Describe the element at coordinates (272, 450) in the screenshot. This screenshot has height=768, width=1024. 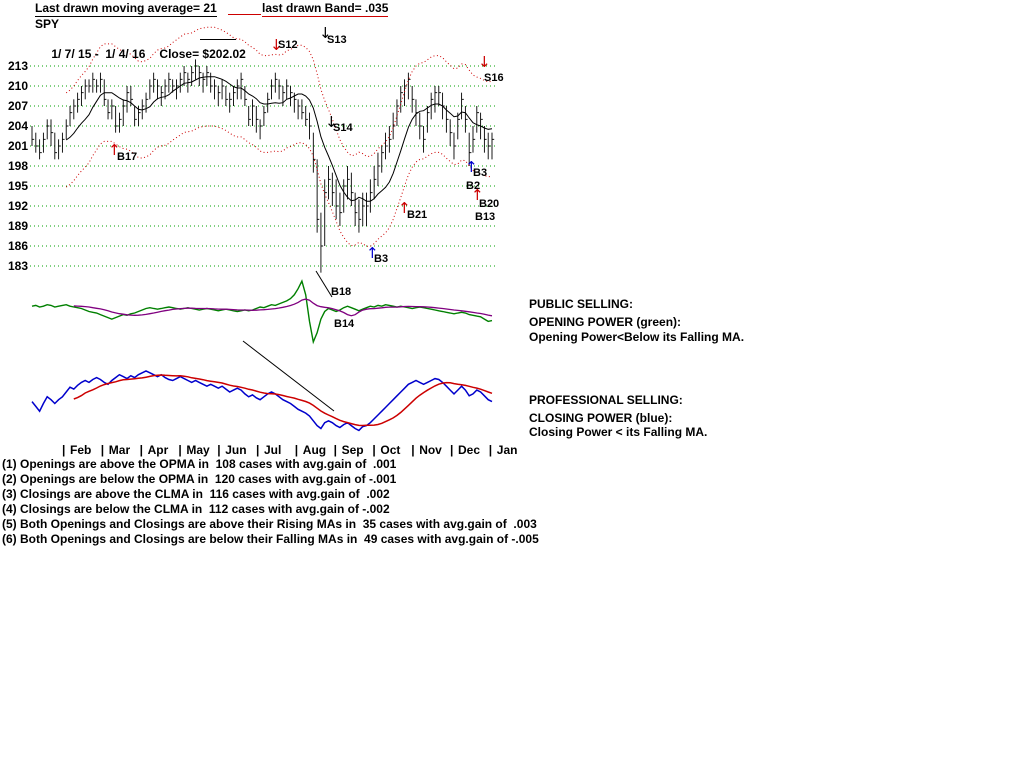
I see `svg-text: Jul` at that location.